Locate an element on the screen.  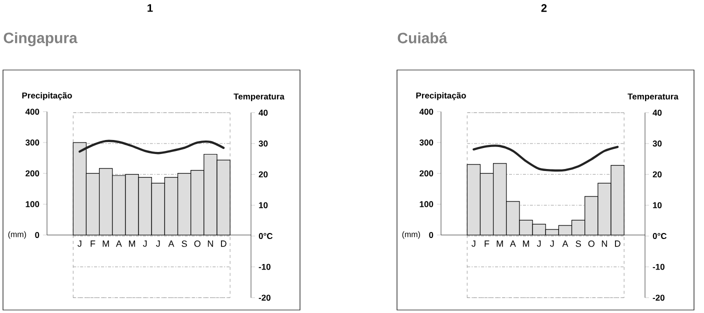
chart-subtitle: Cingapura is located at coordinates (41, 39).